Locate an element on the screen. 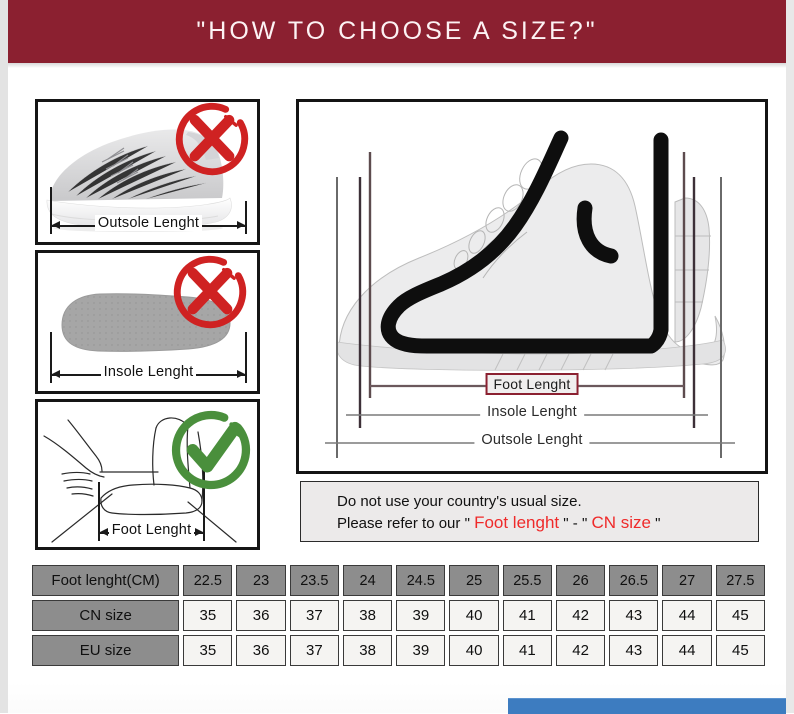  note-highlight-cn-size: CN size is located at coordinates (621, 522).